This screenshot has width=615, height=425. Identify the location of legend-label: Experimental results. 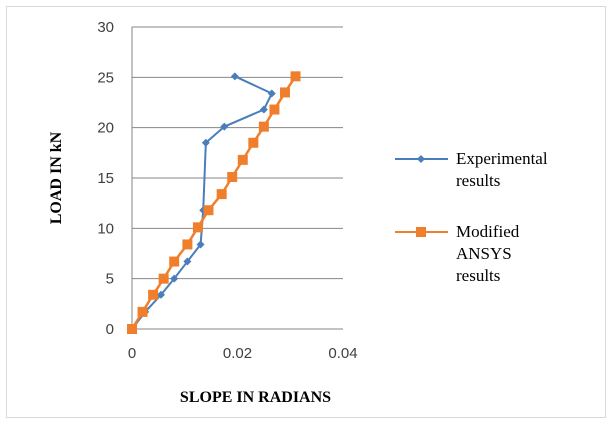
(502, 169).